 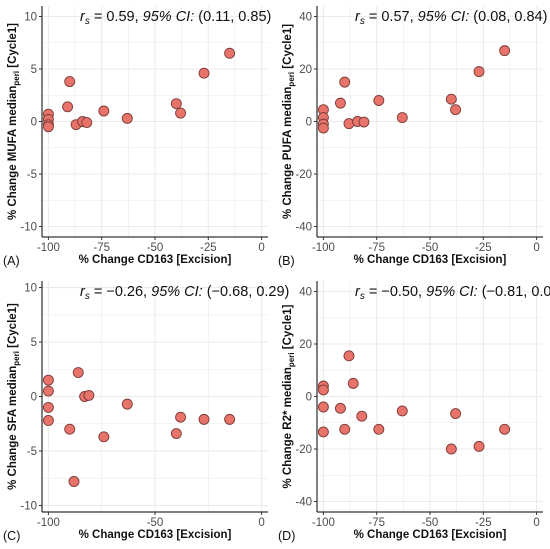 I want to click on panel-label: (D), so click(x=286, y=536).